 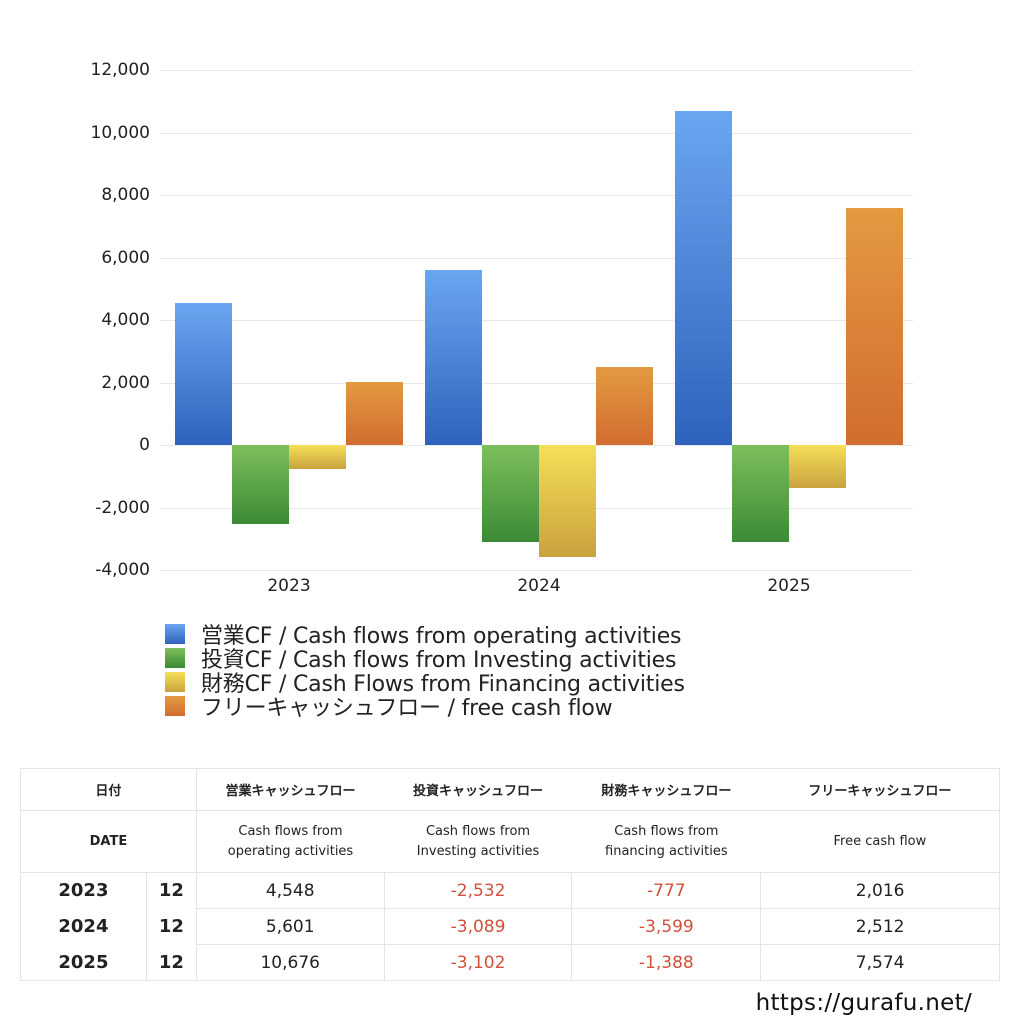 What do you see at coordinates (478, 841) in the screenshot?
I see `header-investing-en: Cash flows from Investing activities` at bounding box center [478, 841].